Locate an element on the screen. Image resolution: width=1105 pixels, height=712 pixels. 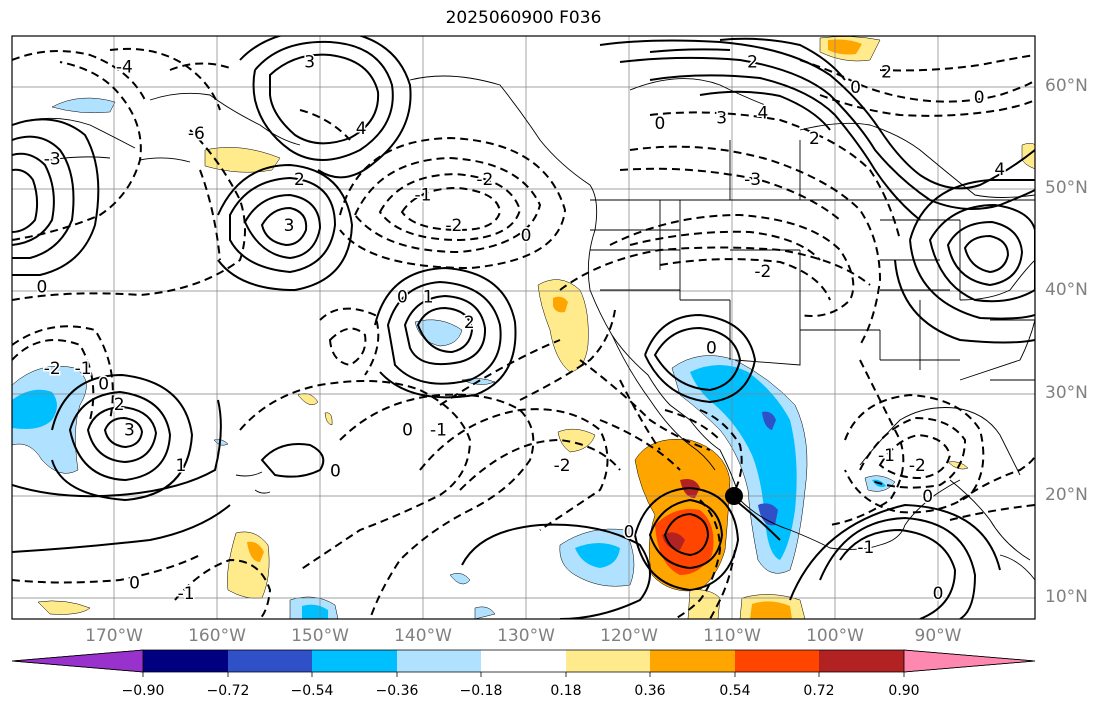
lat-label: 10°N is located at coordinates (1066, 597).